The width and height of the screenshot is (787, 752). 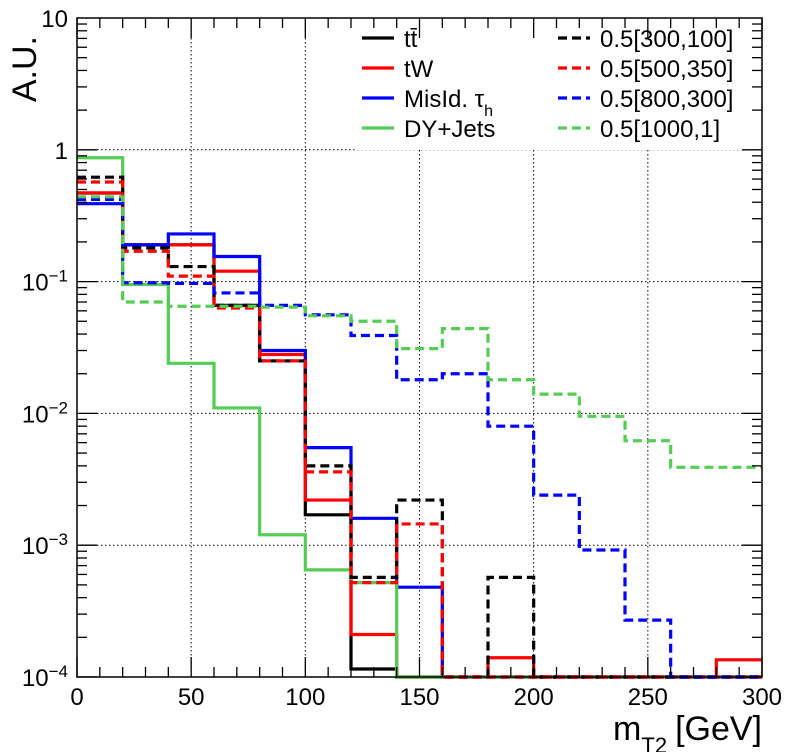 What do you see at coordinates (419, 69) in the screenshot?
I see `legend-label-1: tW` at bounding box center [419, 69].